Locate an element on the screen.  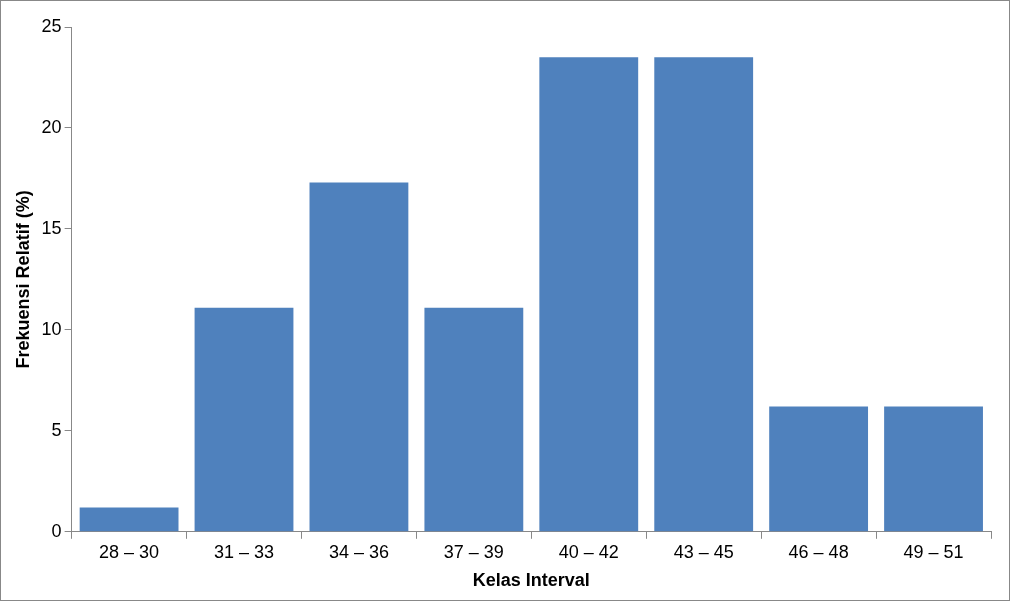
x-tick-label: 49 – 51 is located at coordinates (933, 551).